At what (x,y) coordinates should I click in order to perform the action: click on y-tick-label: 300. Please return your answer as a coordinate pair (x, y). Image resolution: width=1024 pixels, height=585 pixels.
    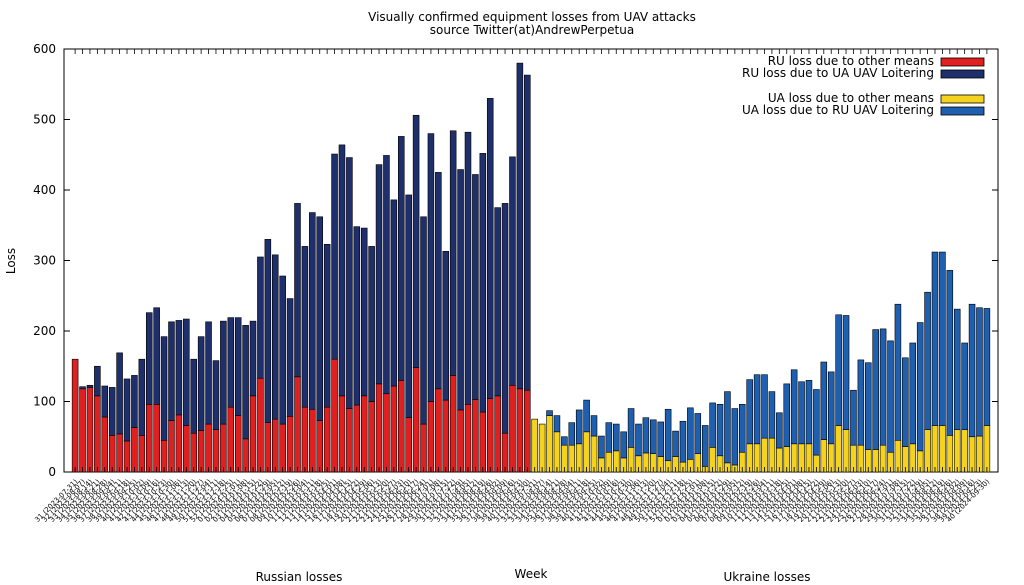
    Looking at the image, I should click on (44, 261).